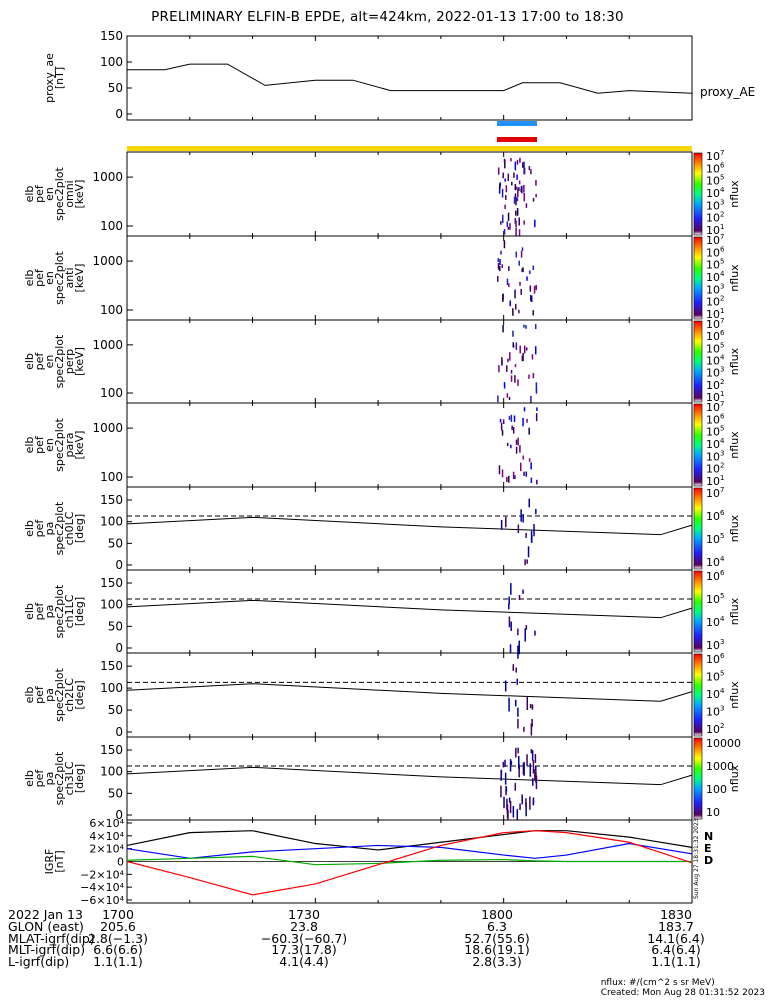  I want to click on colorbar-exp: 4, so click(722, 619).